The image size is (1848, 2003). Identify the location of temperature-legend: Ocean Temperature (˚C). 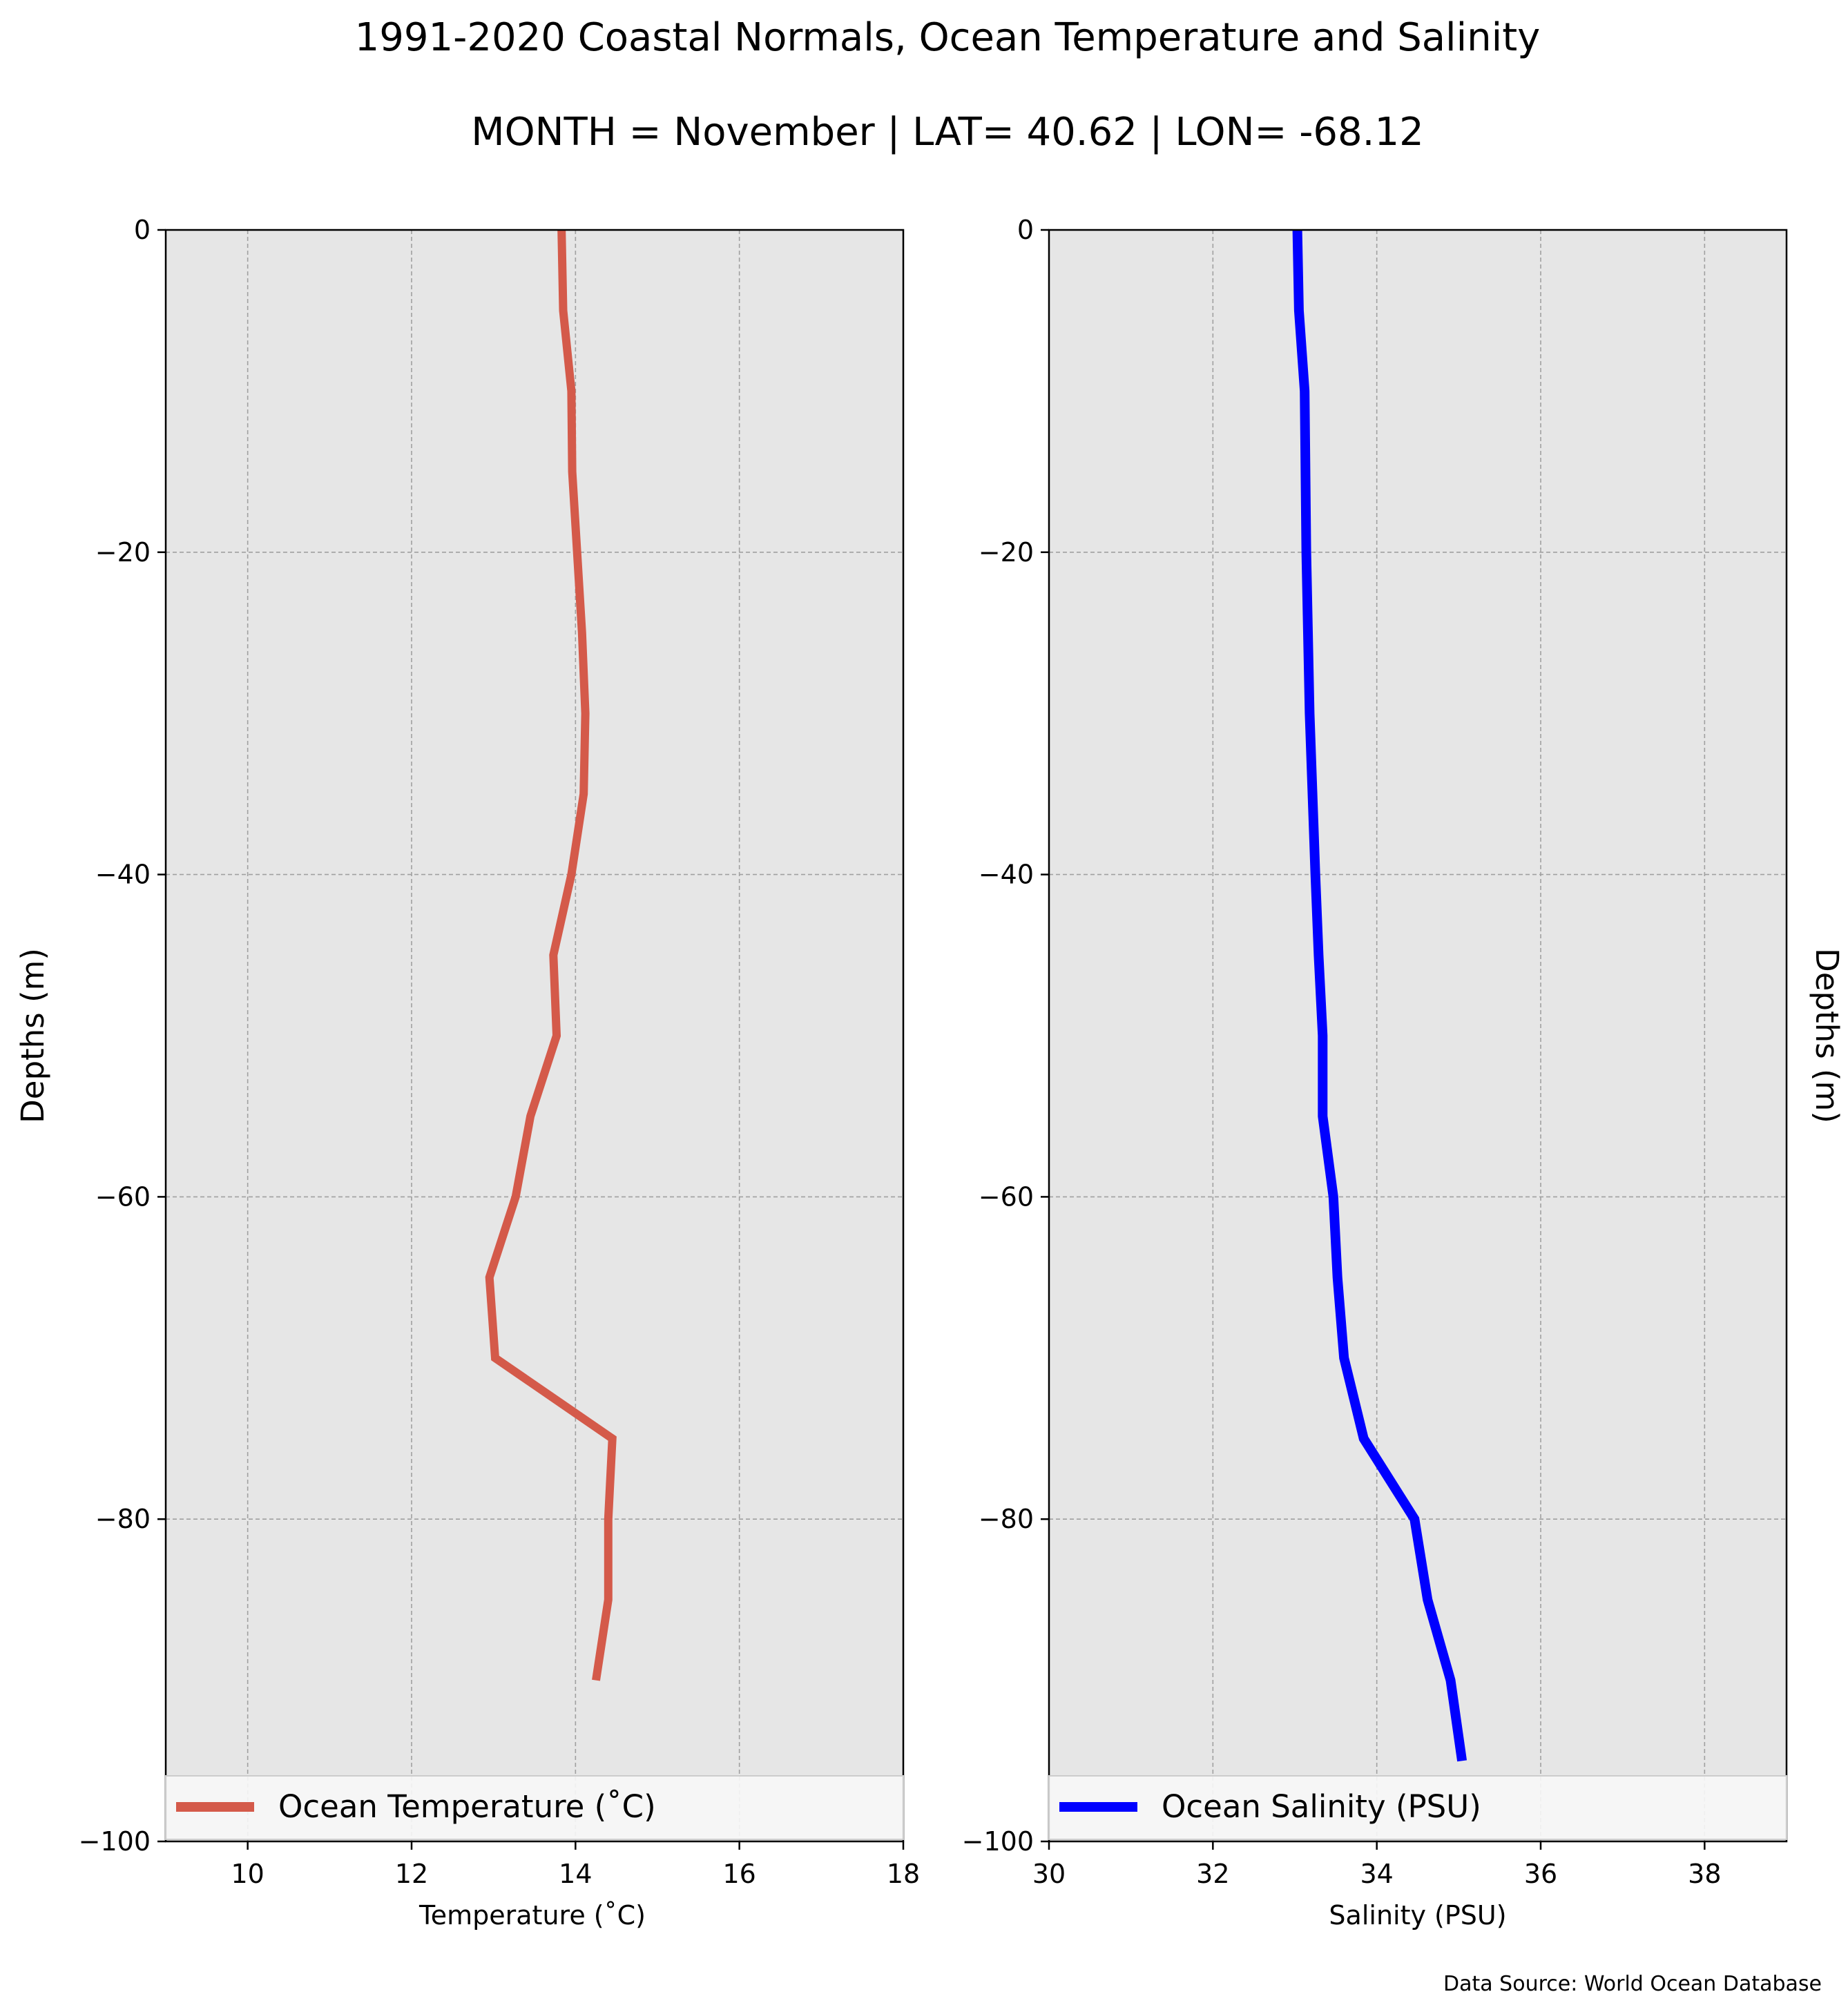
(534, 1807).